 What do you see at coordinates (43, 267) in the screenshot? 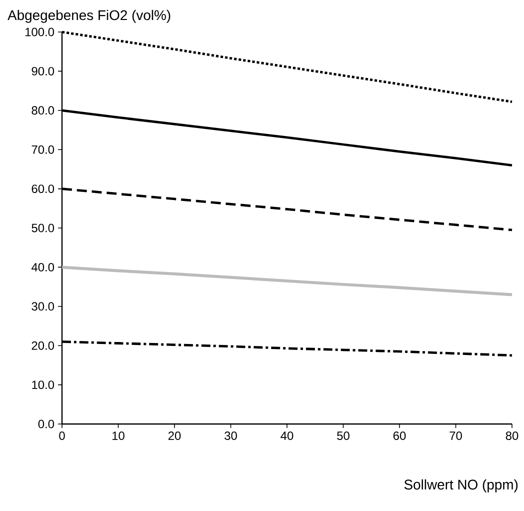
I see `y-tick-label: 40.0` at bounding box center [43, 267].